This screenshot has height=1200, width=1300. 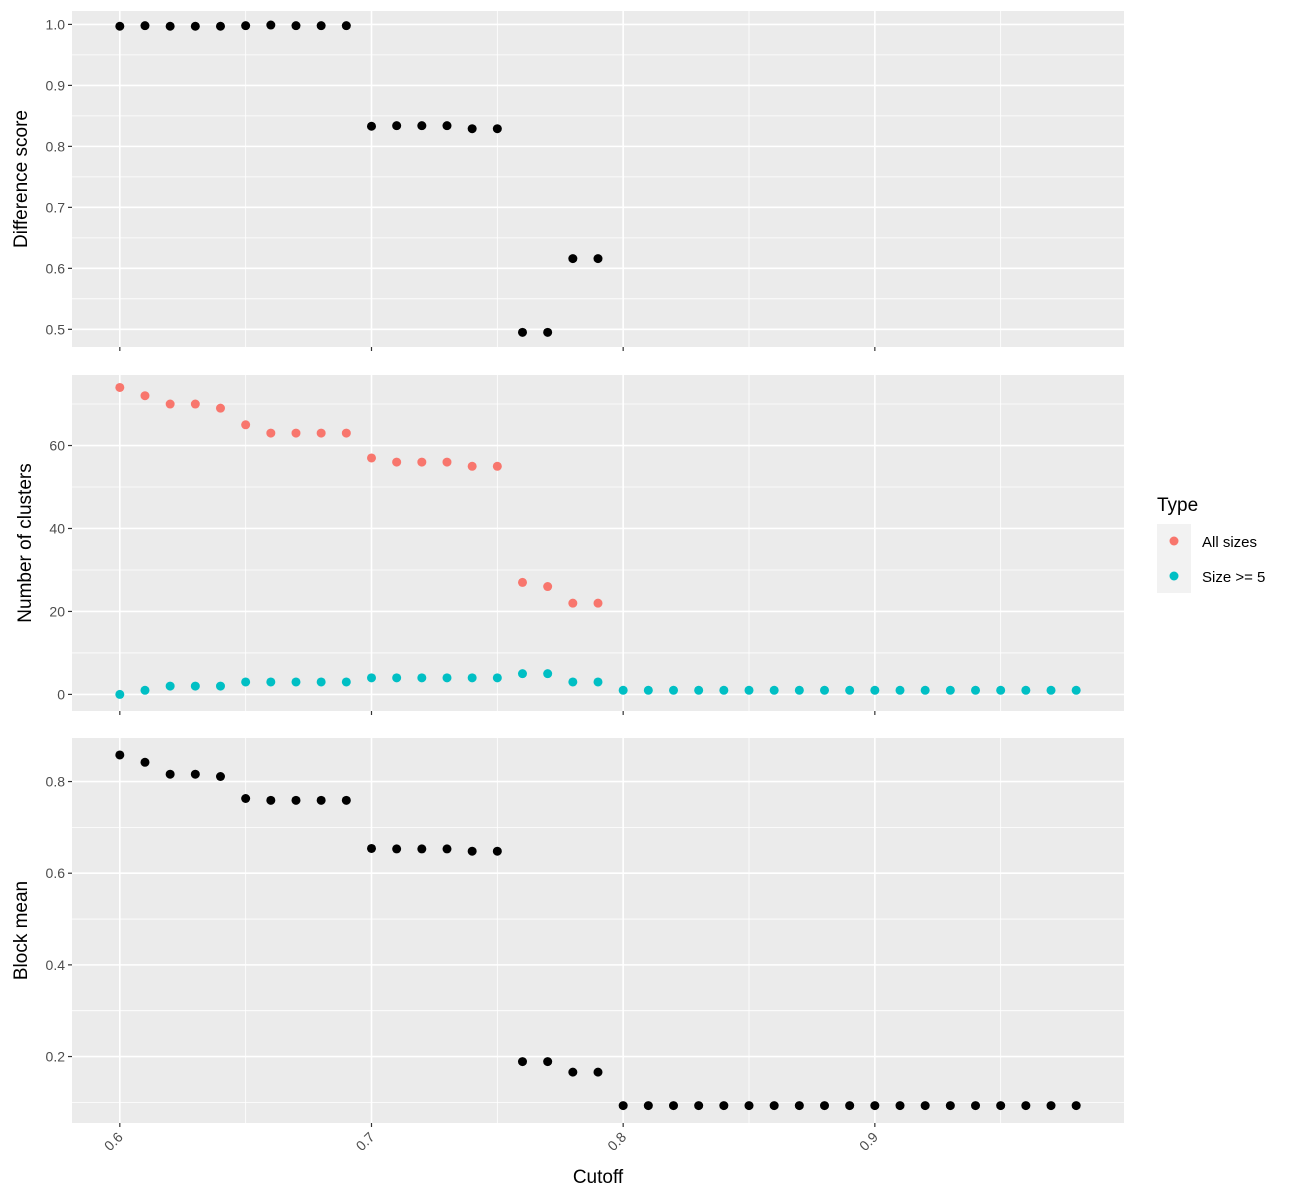 I want to click on y-tick-label: 0.5, so click(x=56, y=329).